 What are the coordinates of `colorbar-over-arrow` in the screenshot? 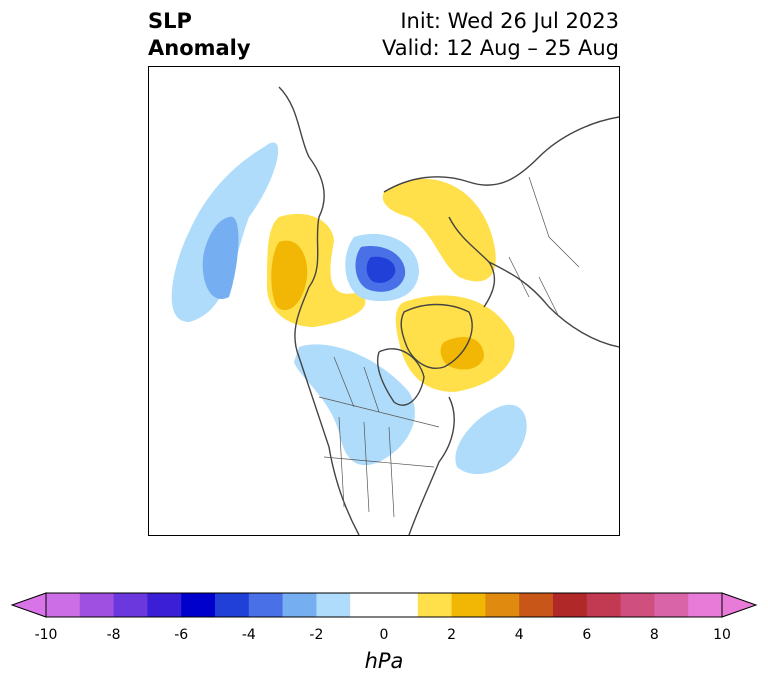 It's located at (739, 605).